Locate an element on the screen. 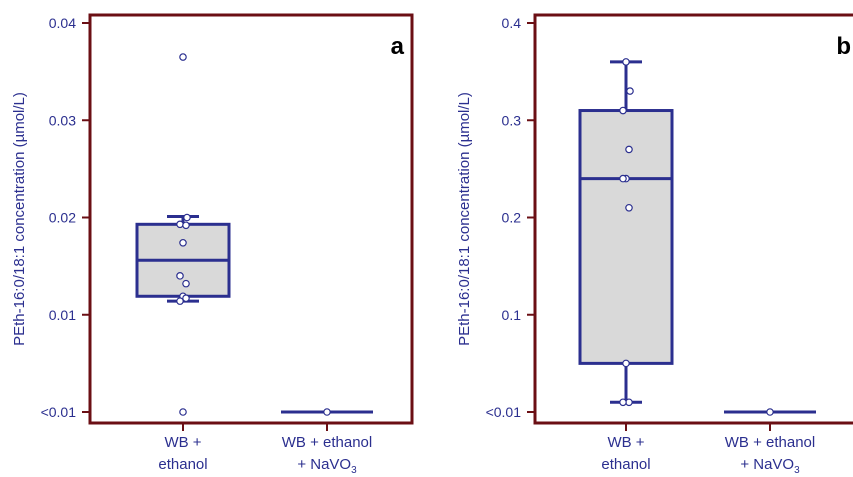 This screenshot has width=853, height=477. panel-b-y-tick-label: 0.1 is located at coordinates (512, 315).